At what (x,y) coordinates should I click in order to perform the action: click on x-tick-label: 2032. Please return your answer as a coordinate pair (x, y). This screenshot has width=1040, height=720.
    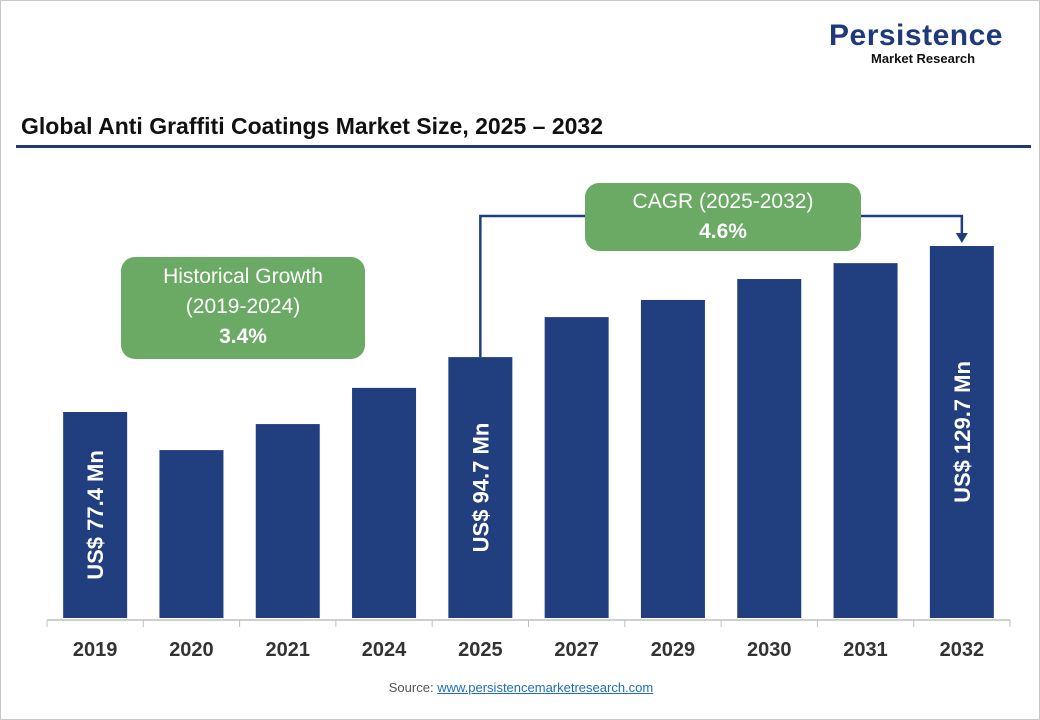
    Looking at the image, I should click on (962, 650).